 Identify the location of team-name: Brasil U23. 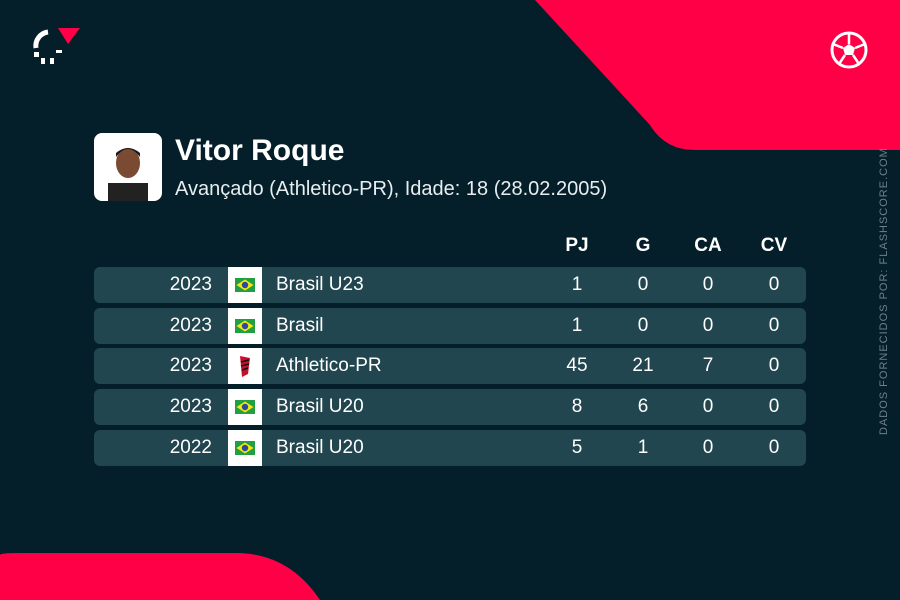
(320, 284).